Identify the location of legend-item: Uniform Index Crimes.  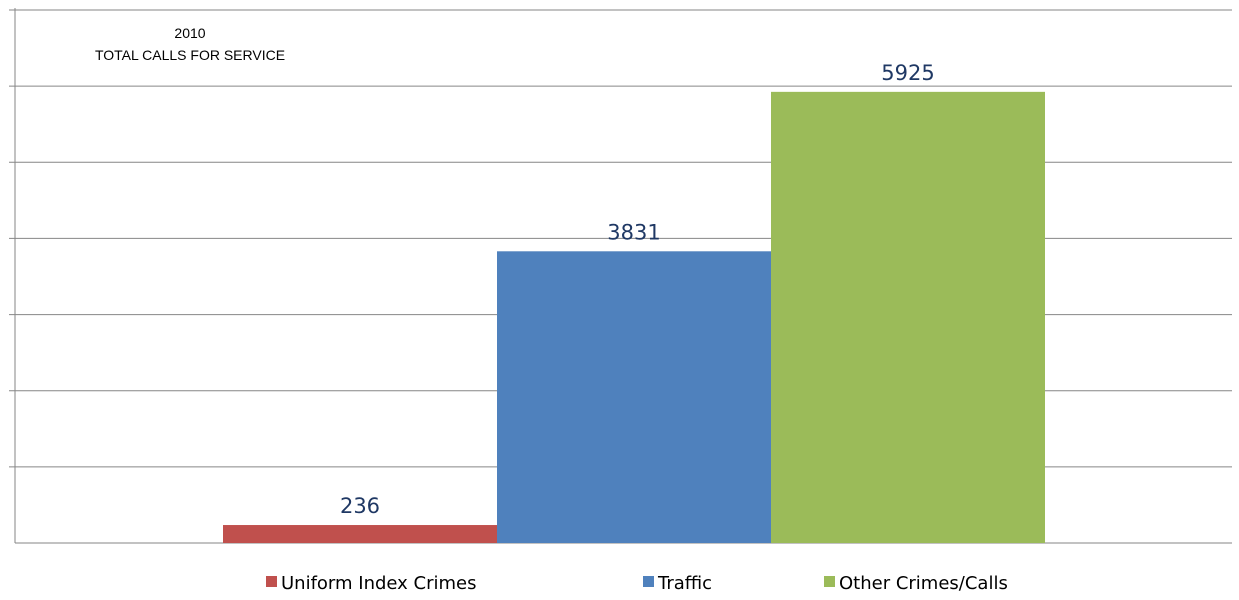
(371, 583).